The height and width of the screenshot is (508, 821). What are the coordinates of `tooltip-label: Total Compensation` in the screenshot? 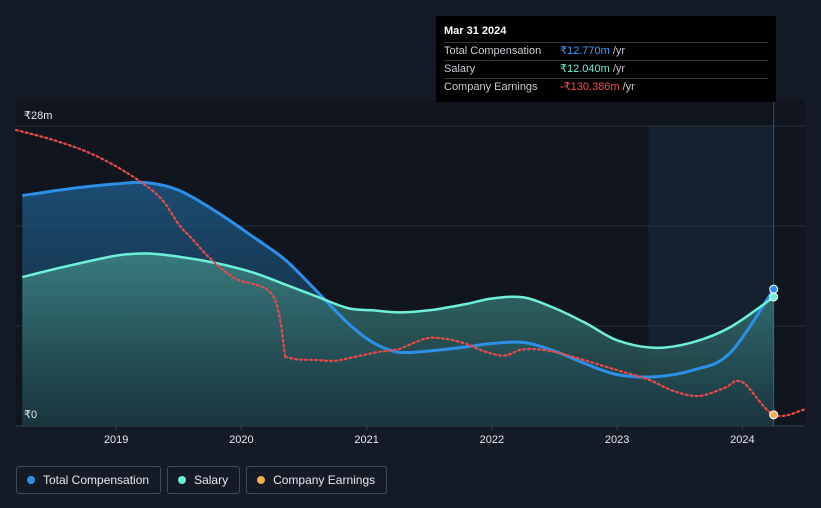 It's located at (493, 51).